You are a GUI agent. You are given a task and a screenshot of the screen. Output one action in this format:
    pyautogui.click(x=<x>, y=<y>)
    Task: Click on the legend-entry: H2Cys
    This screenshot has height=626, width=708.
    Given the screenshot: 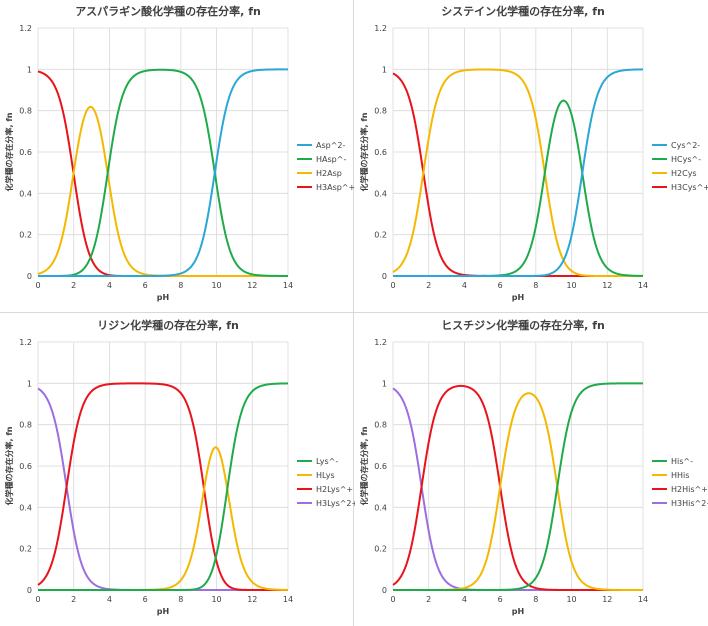 What is the action you would take?
    pyautogui.click(x=684, y=173)
    